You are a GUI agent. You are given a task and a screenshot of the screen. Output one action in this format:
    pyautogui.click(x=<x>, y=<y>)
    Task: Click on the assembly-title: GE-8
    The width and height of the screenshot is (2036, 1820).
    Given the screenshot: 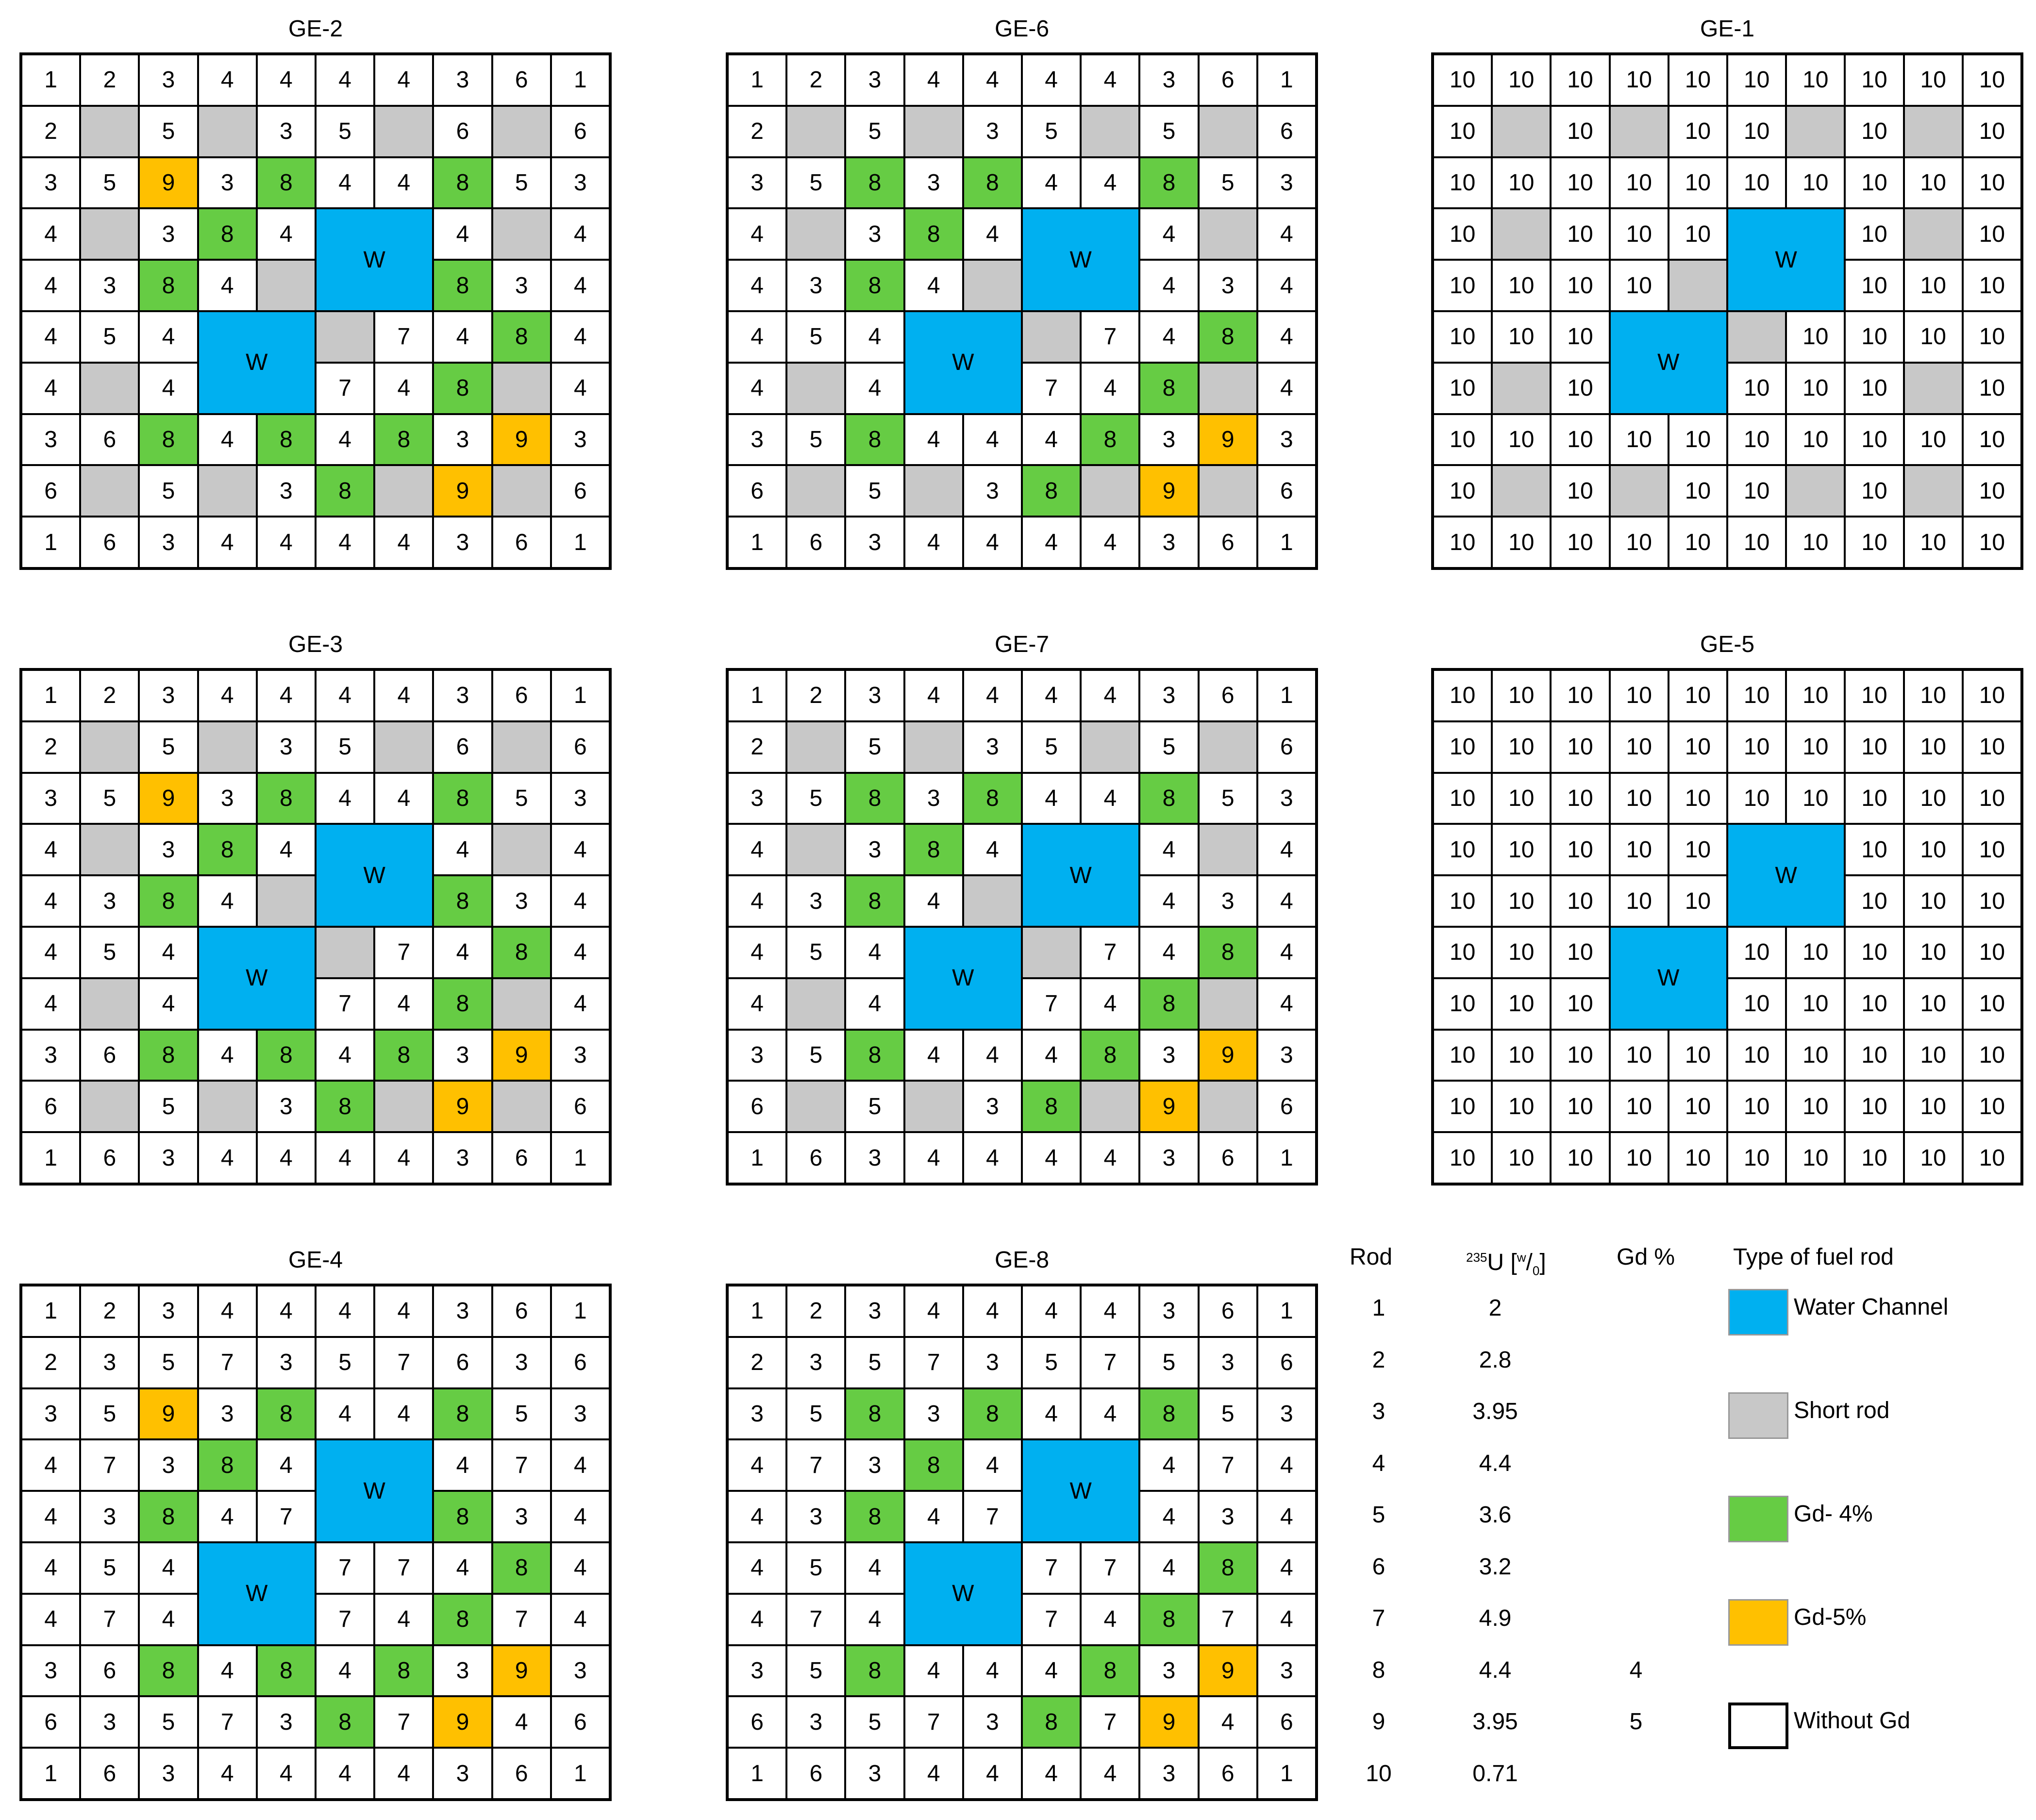 What is the action you would take?
    pyautogui.click(x=1022, y=1260)
    